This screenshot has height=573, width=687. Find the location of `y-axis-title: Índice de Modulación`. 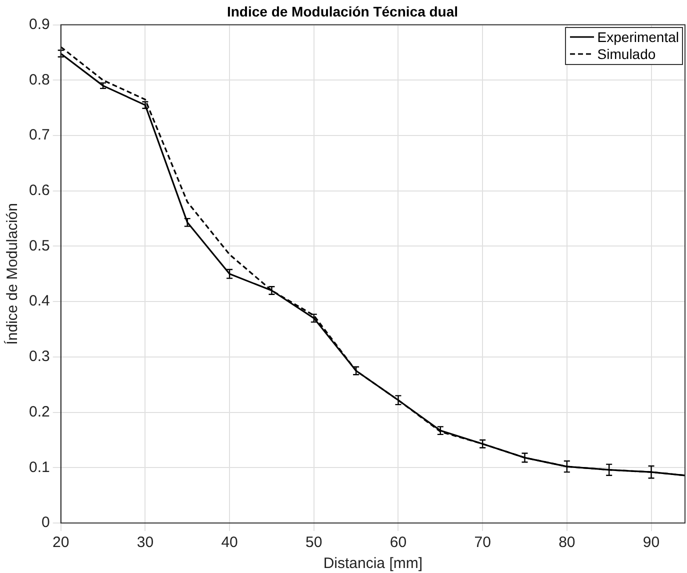

y-axis-title: Índice de Modulación is located at coordinates (12, 274).